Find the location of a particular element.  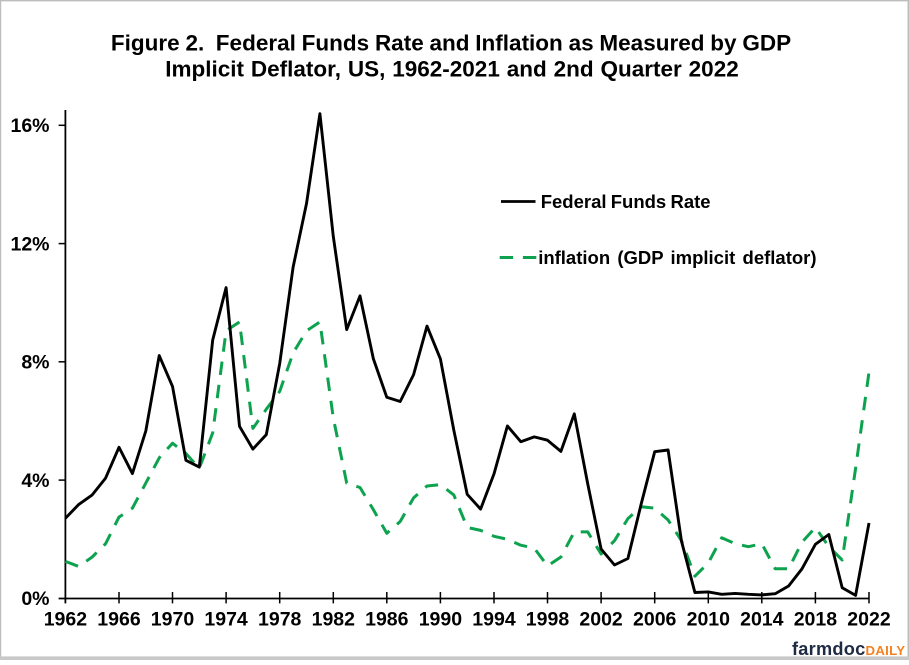

svg-text: 2022 is located at coordinates (869, 620).